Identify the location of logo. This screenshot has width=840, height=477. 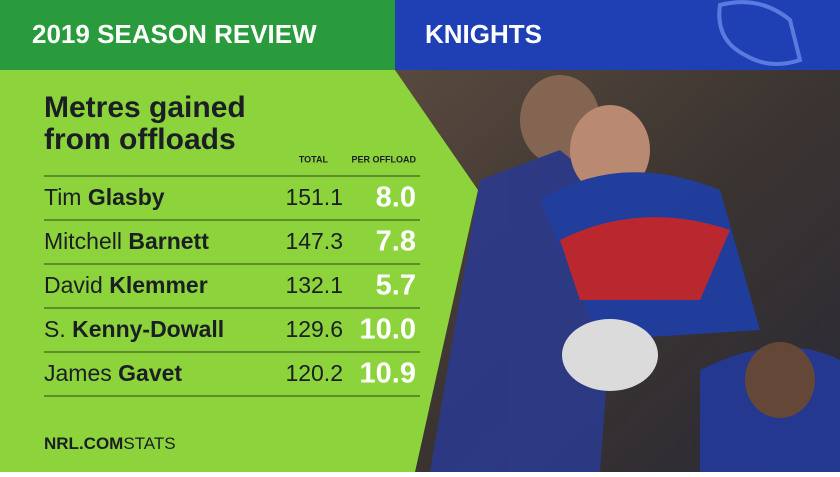
(760, 33).